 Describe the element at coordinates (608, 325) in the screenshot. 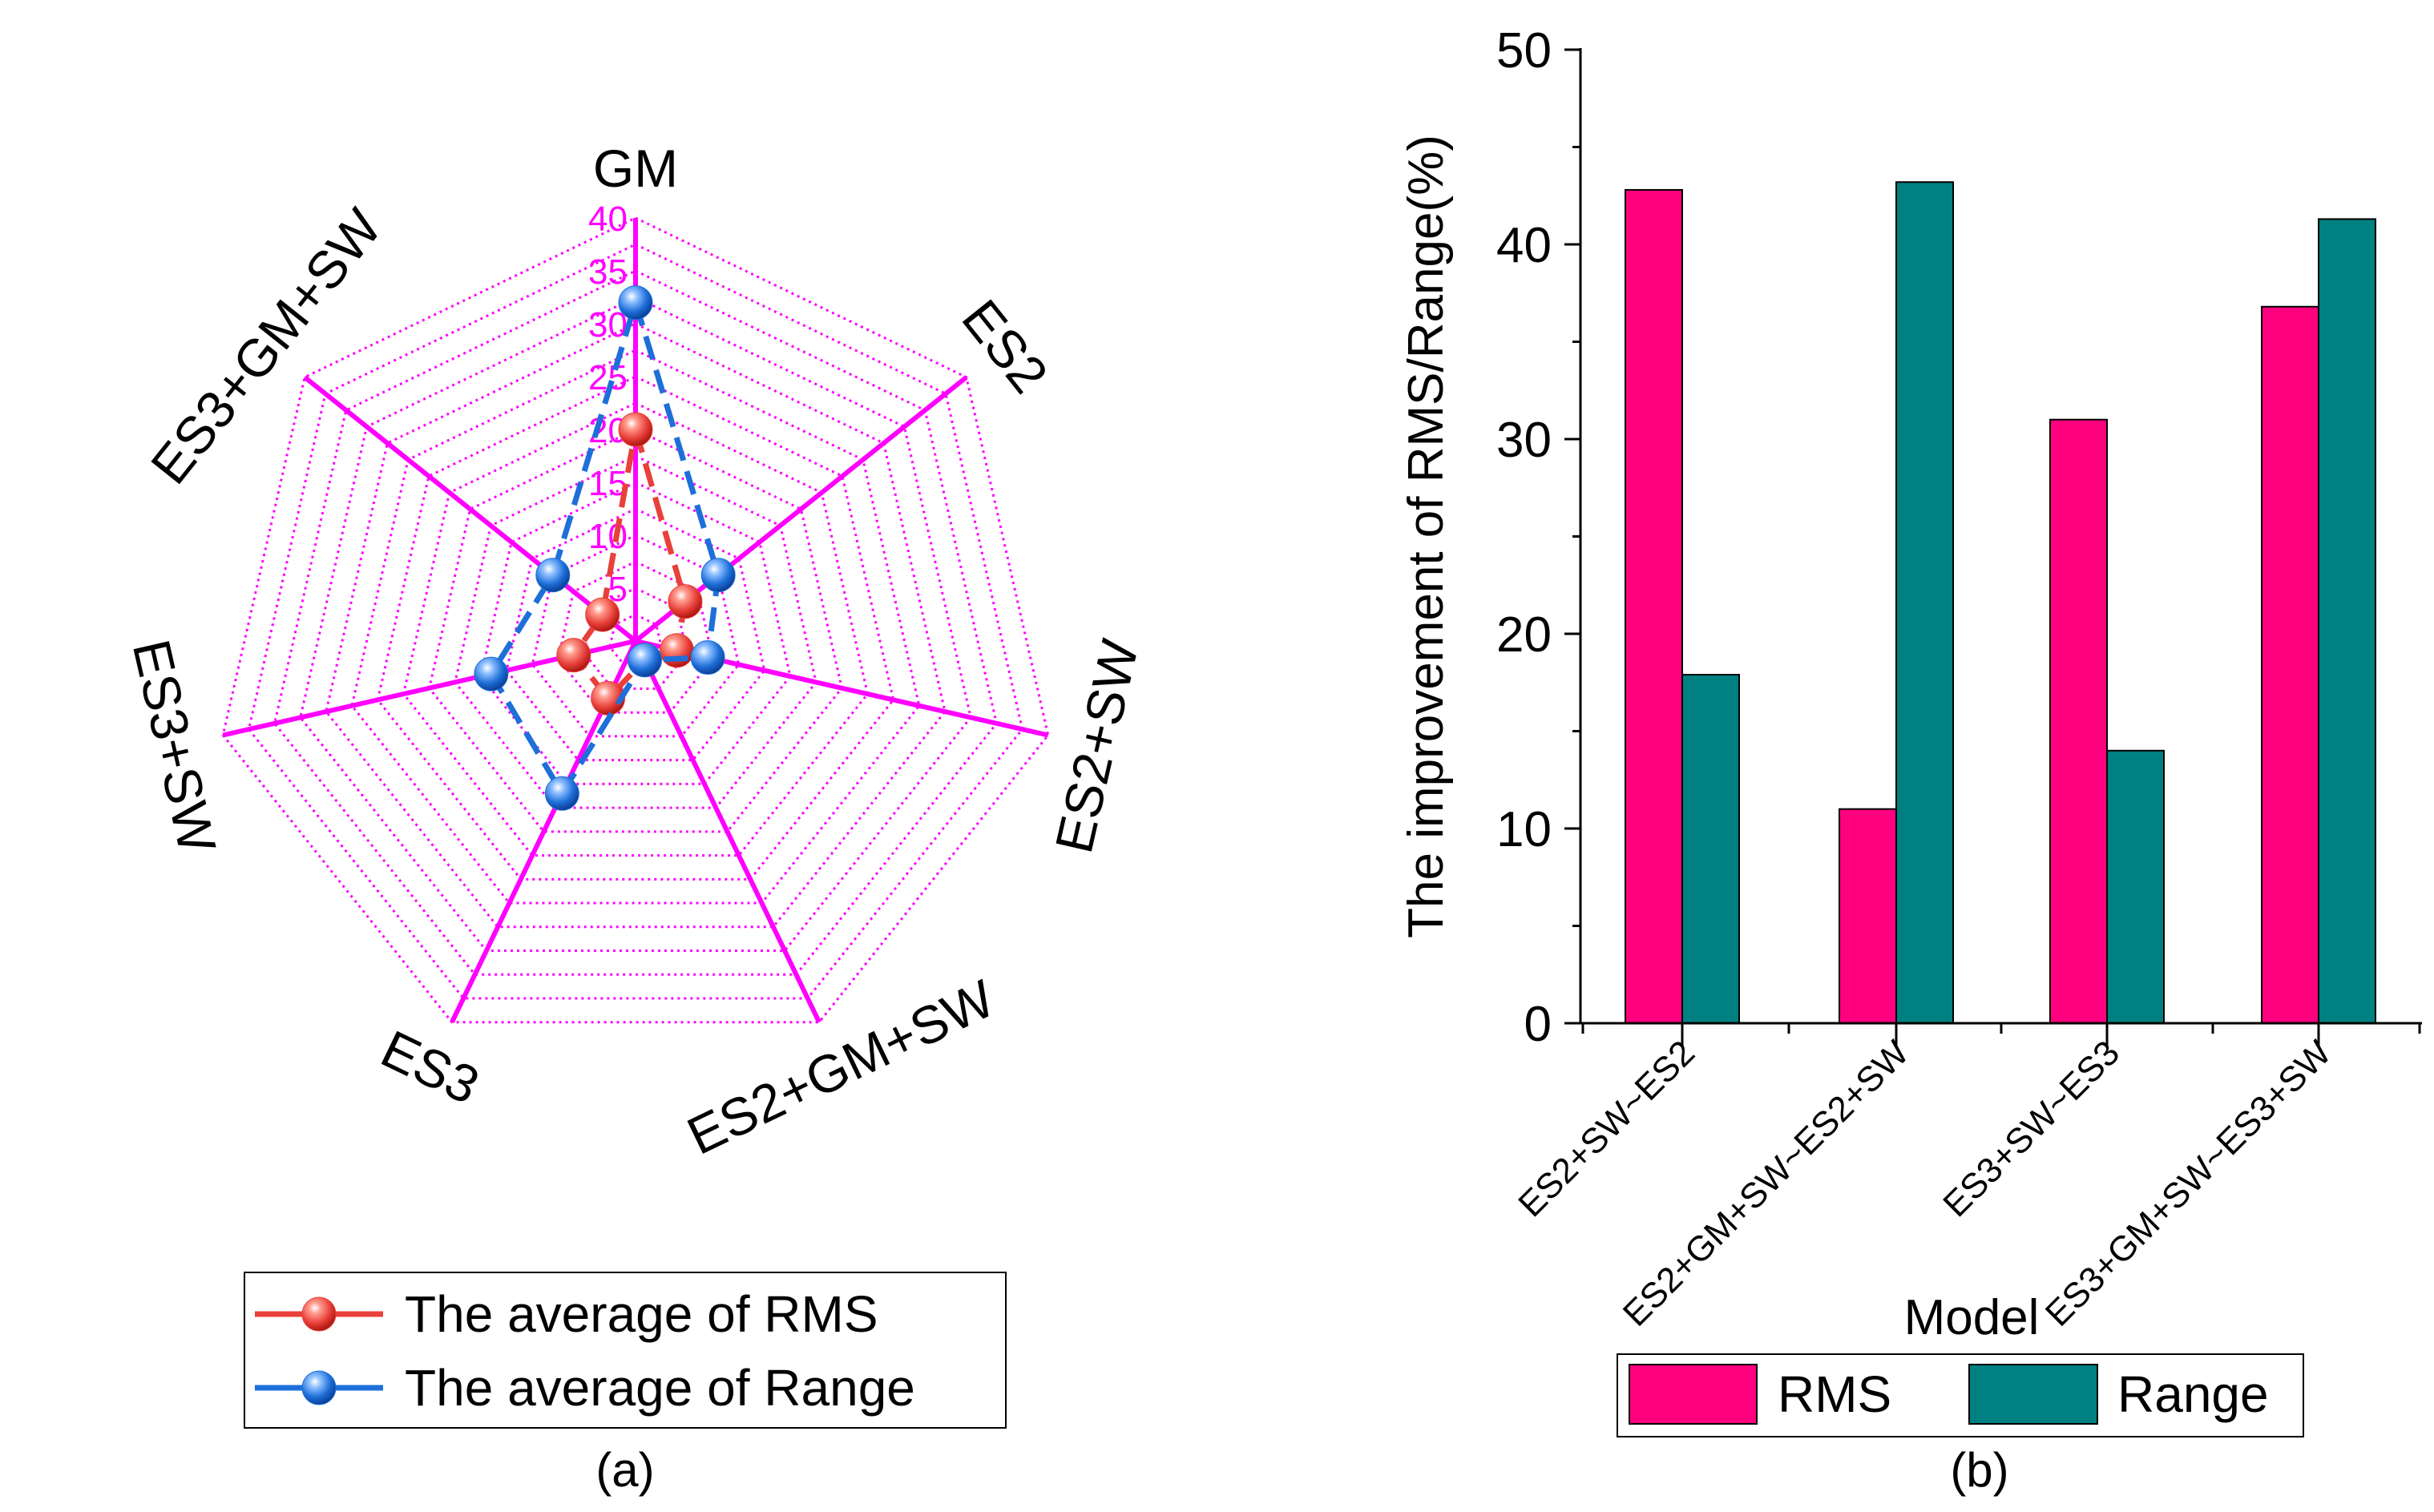

I see `radar-tick-label: 30` at that location.